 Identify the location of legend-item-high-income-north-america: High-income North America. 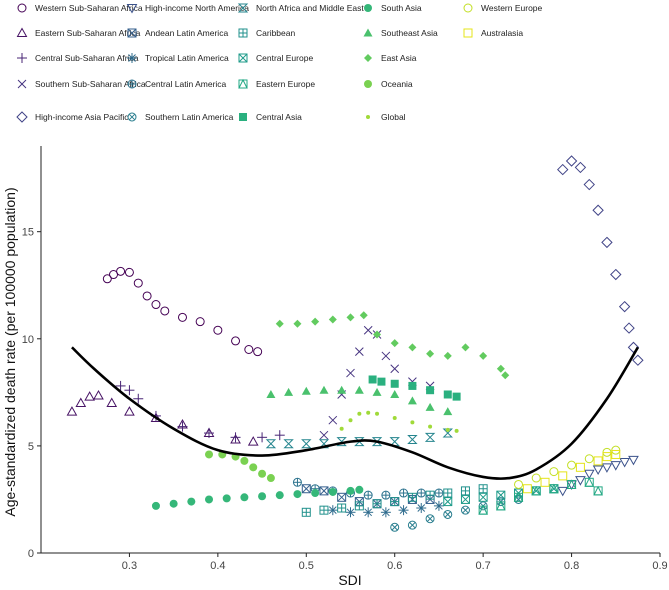
(187, 8).